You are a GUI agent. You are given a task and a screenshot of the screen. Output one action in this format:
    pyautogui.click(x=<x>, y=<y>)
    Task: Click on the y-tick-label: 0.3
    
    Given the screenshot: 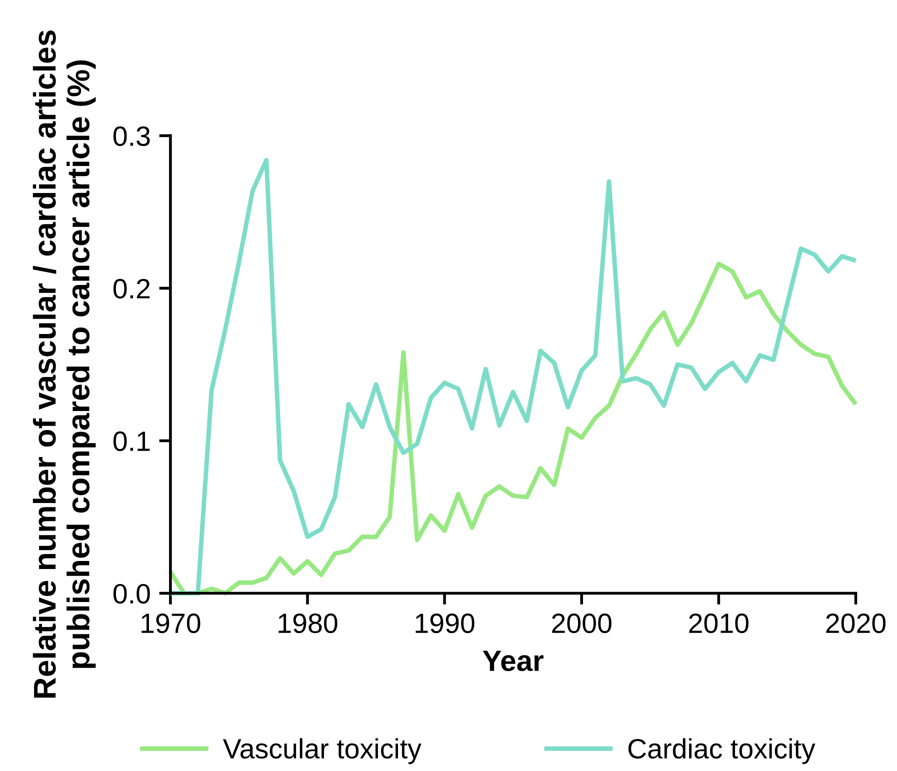 What is the action you would take?
    pyautogui.click(x=131, y=136)
    